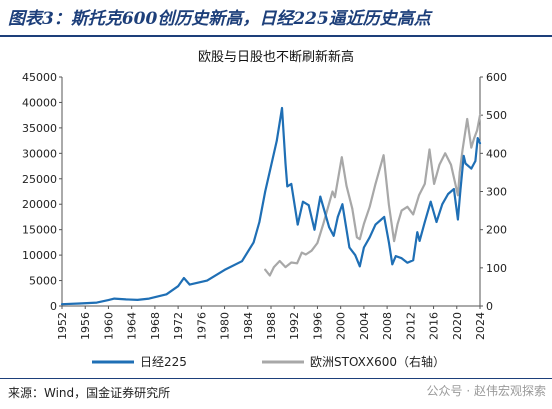  What do you see at coordinates (178, 326) in the screenshot?
I see `x-tick-label: 1972` at bounding box center [178, 326].